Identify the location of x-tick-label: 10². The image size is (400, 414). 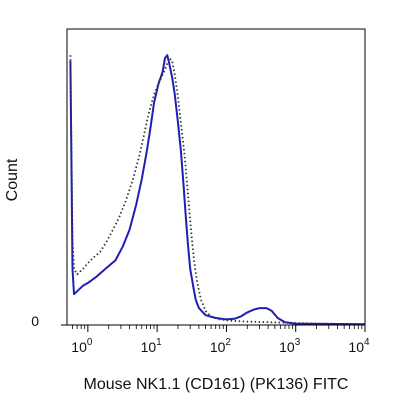
(221, 346).